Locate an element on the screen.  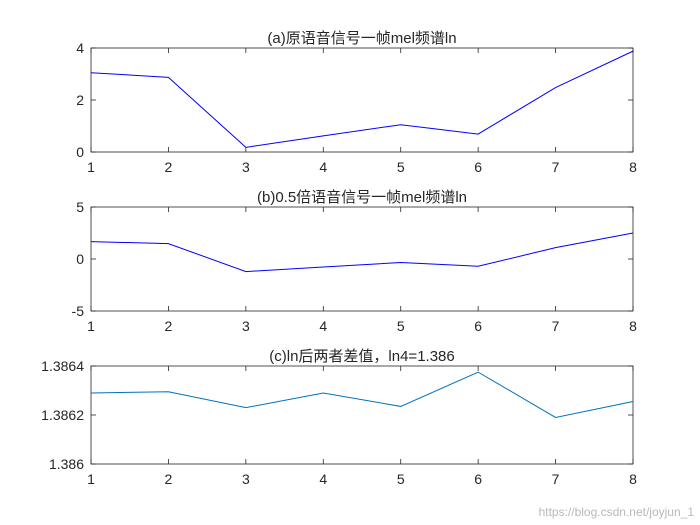
y-tick-label: 2 is located at coordinates (80, 100).